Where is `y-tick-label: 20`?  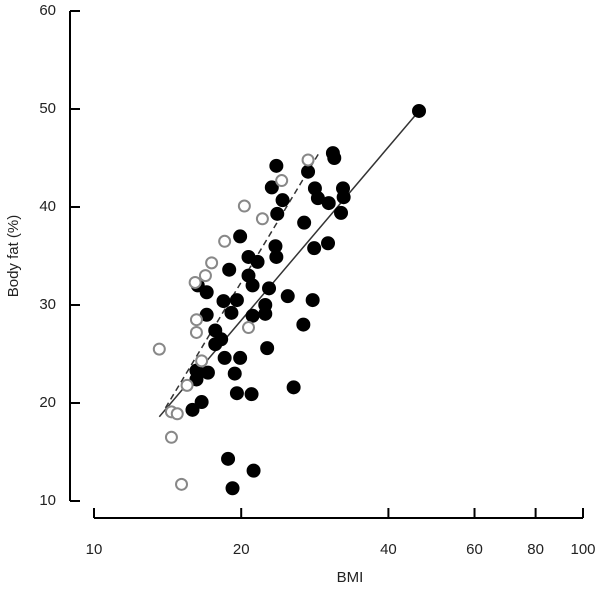 y-tick-label: 20 is located at coordinates (47, 402).